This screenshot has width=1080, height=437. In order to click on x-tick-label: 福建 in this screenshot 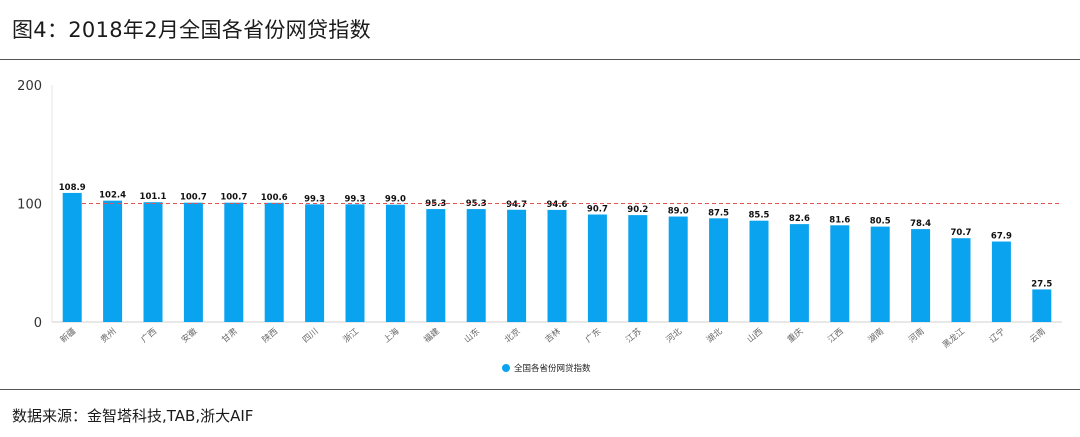, I will do `click(432, 336)`.